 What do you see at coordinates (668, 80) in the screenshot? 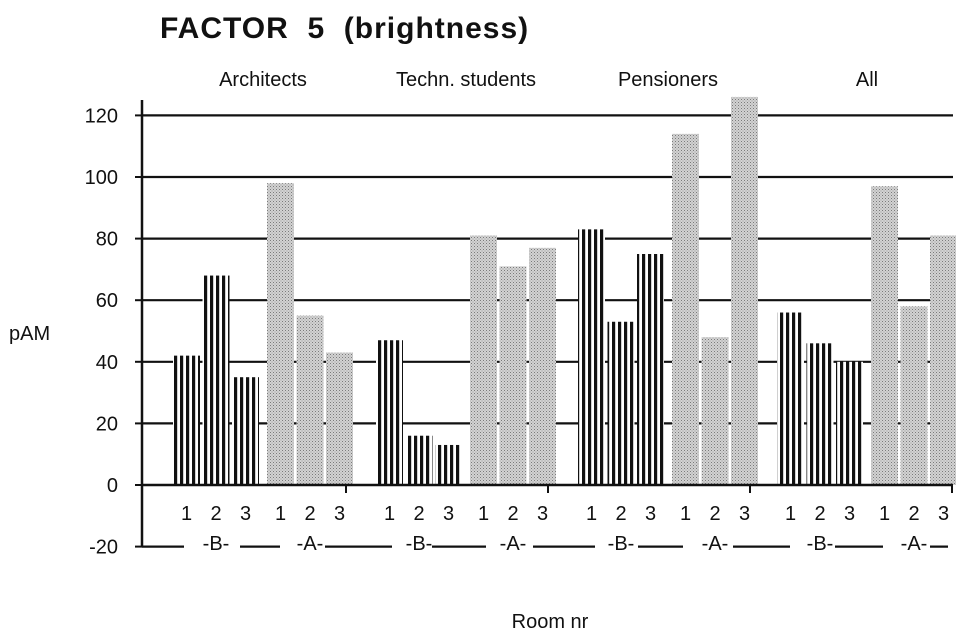
I see `group-label: Pensioners` at bounding box center [668, 80].